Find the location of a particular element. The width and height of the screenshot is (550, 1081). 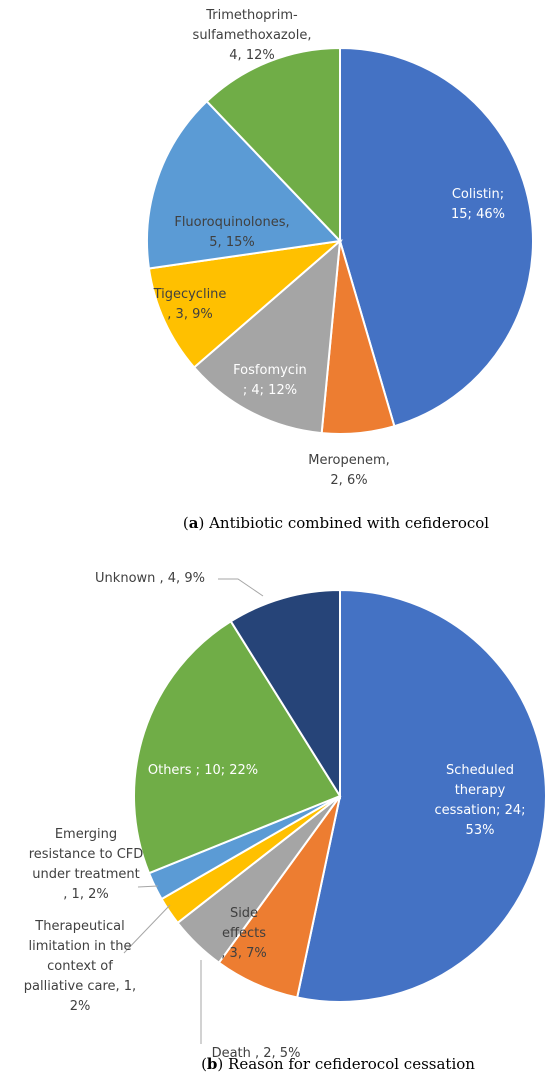

data-label-unknown: Unknown , 4, 9% is located at coordinates (150, 578).